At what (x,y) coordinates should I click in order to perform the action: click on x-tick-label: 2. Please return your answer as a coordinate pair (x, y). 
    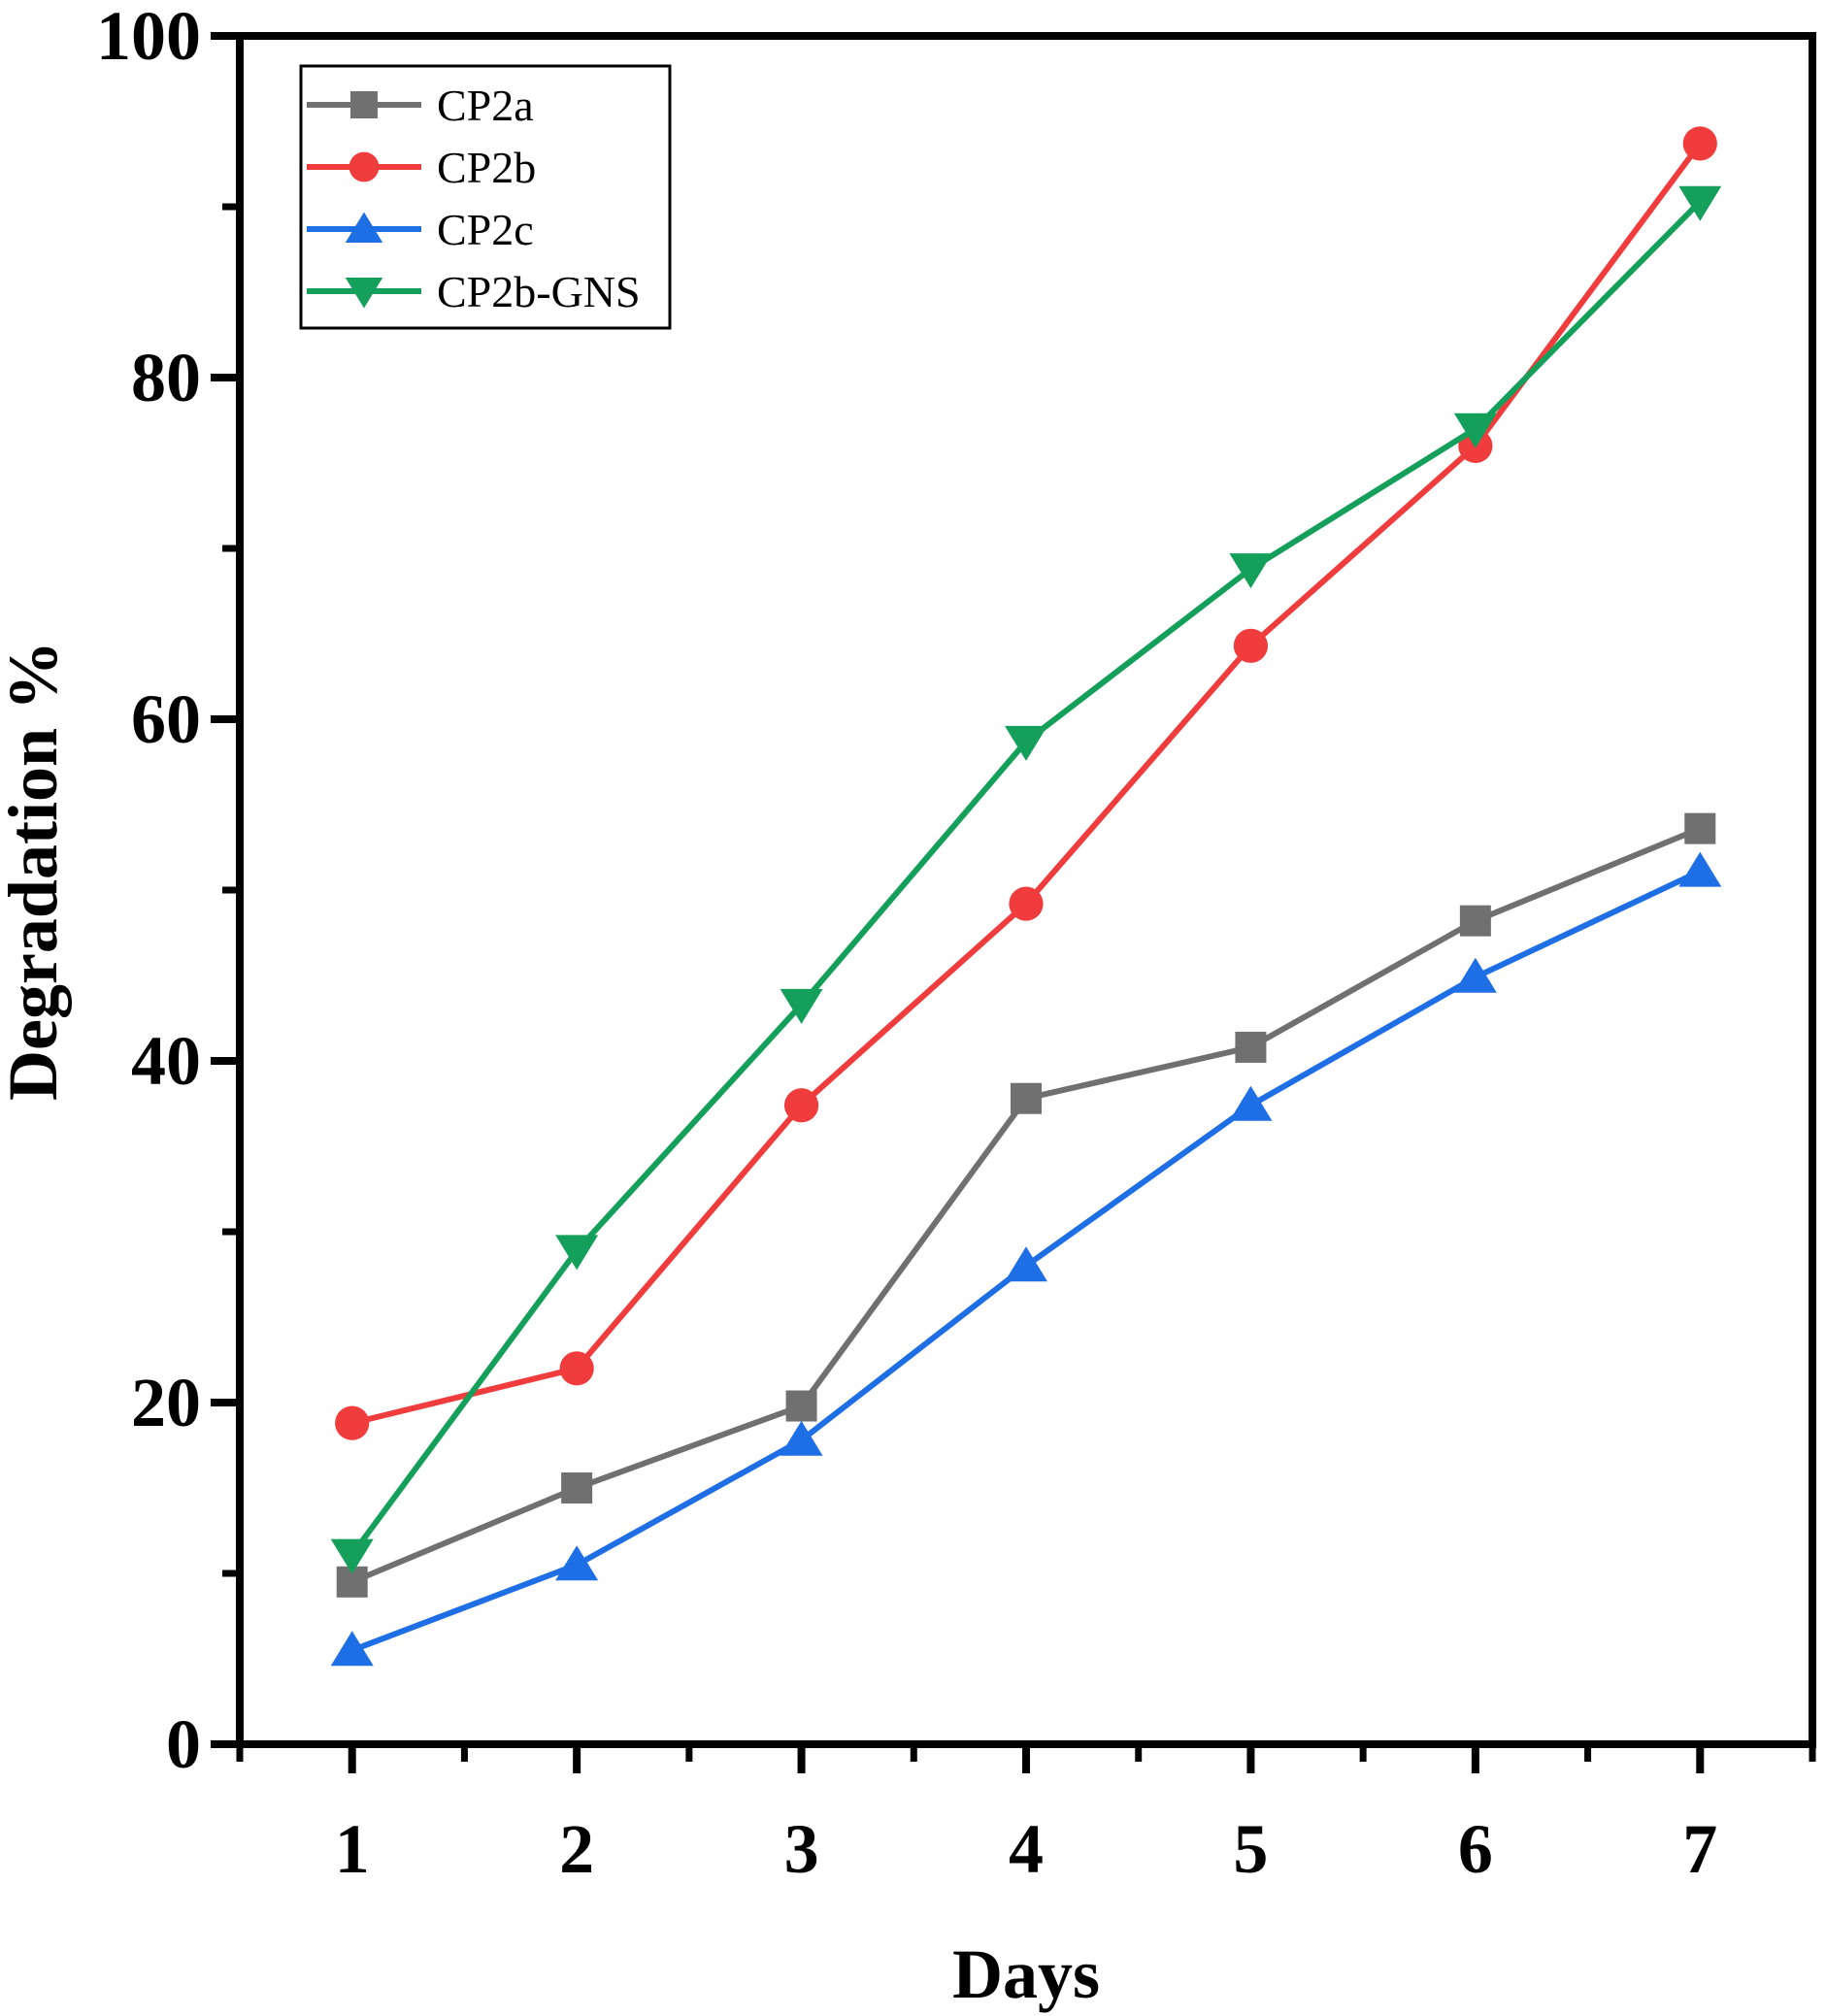
    Looking at the image, I should click on (576, 1849).